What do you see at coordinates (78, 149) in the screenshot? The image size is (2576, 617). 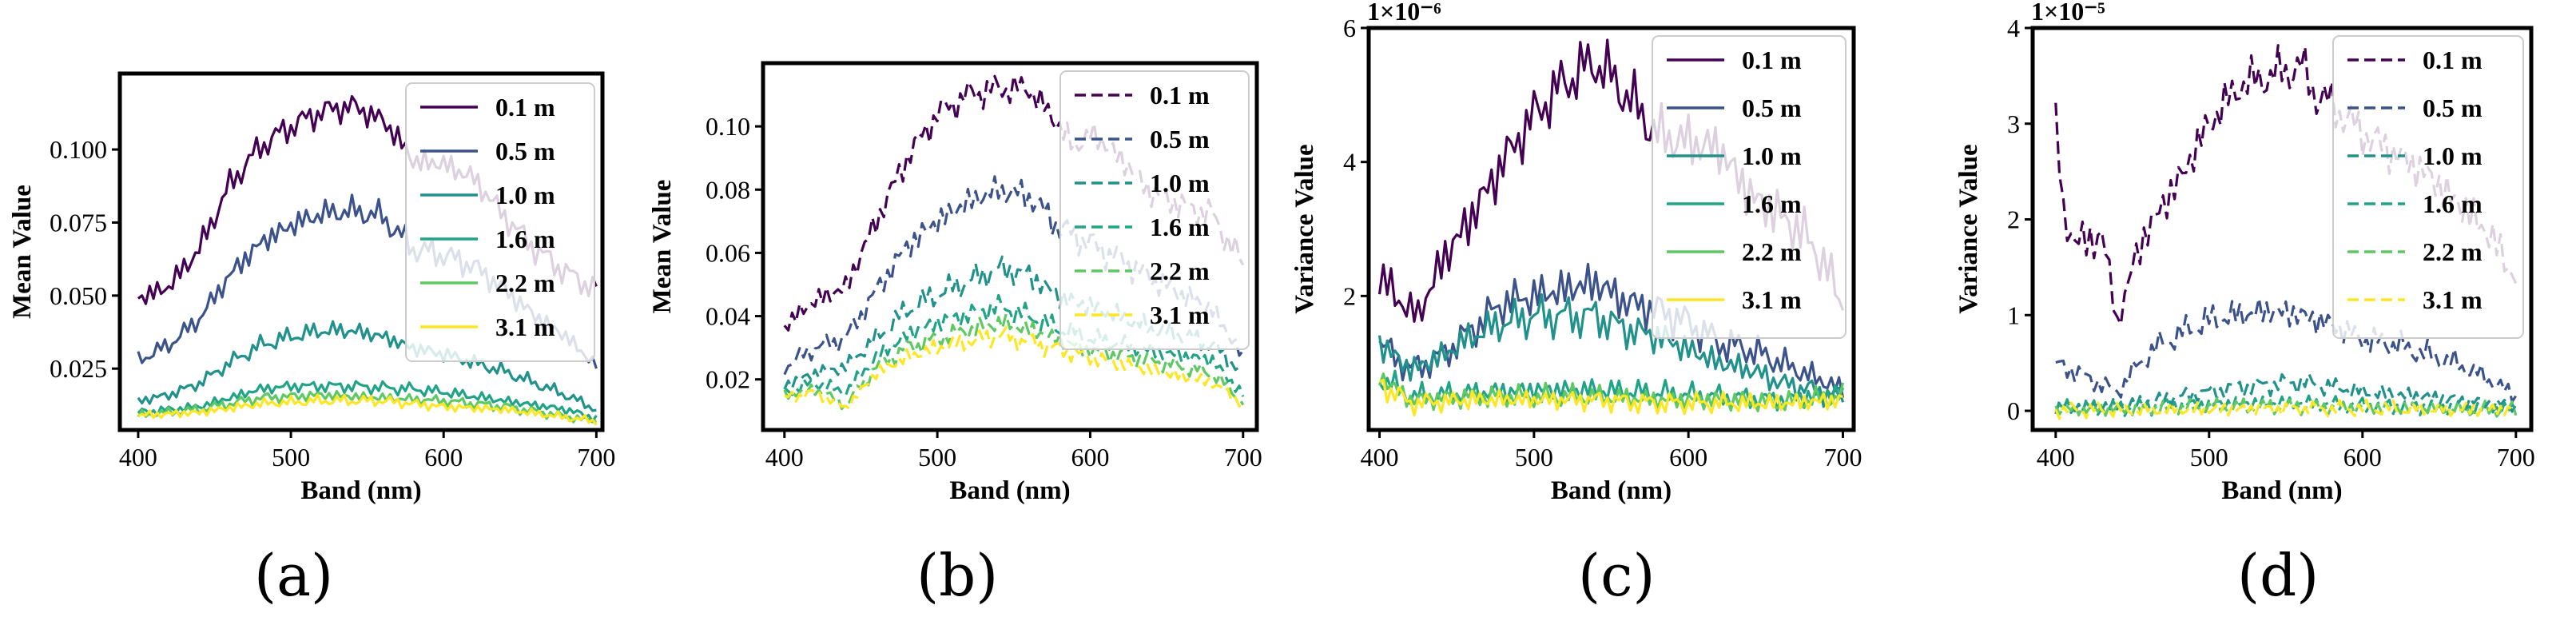 I see `y-tick-label: 0.100` at bounding box center [78, 149].